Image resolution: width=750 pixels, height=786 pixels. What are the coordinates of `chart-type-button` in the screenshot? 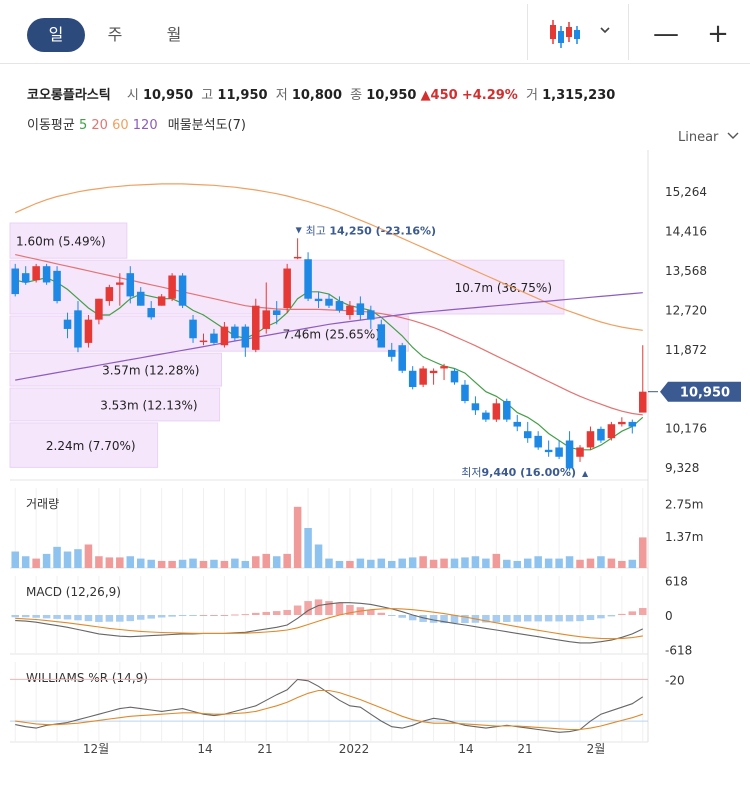 It's located at (580, 34).